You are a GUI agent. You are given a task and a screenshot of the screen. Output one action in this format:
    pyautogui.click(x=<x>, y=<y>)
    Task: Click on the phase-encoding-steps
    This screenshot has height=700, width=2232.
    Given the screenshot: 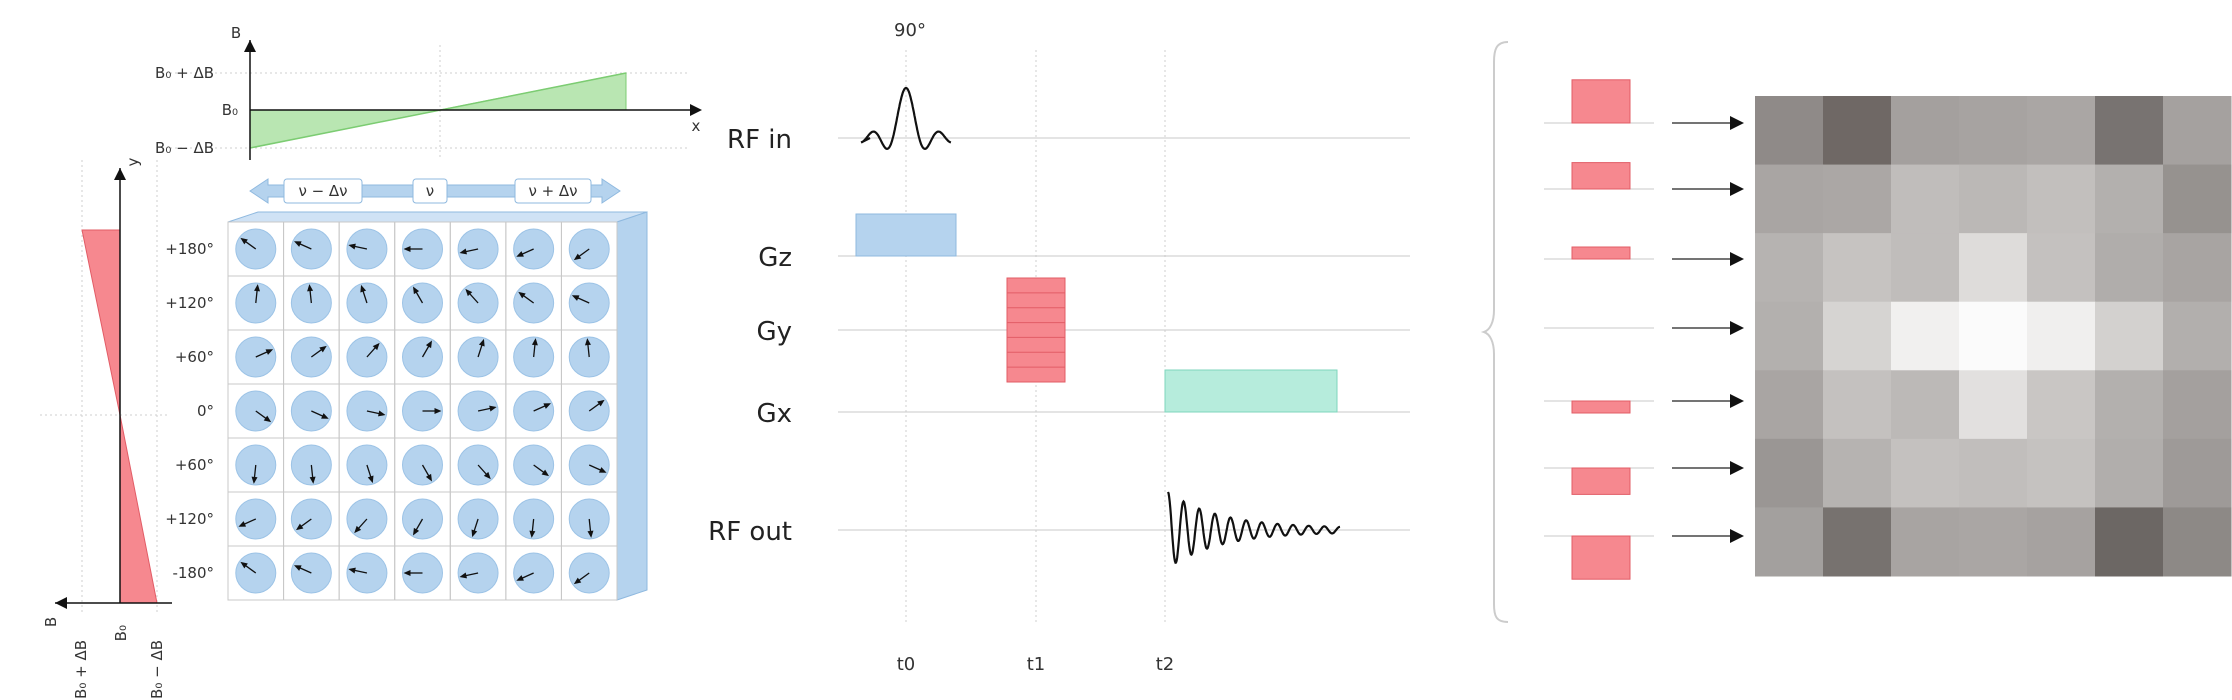 What is the action you would take?
    pyautogui.click(x=1644, y=329)
    